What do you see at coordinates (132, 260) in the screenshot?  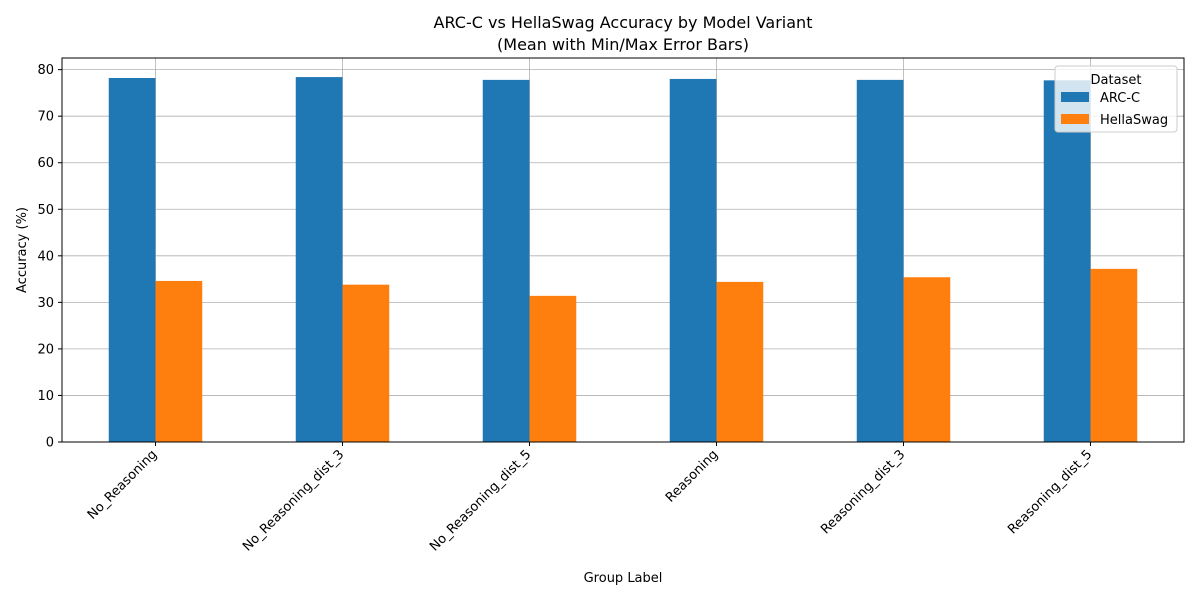 I see `bar-arc-c-no-reasoning` at bounding box center [132, 260].